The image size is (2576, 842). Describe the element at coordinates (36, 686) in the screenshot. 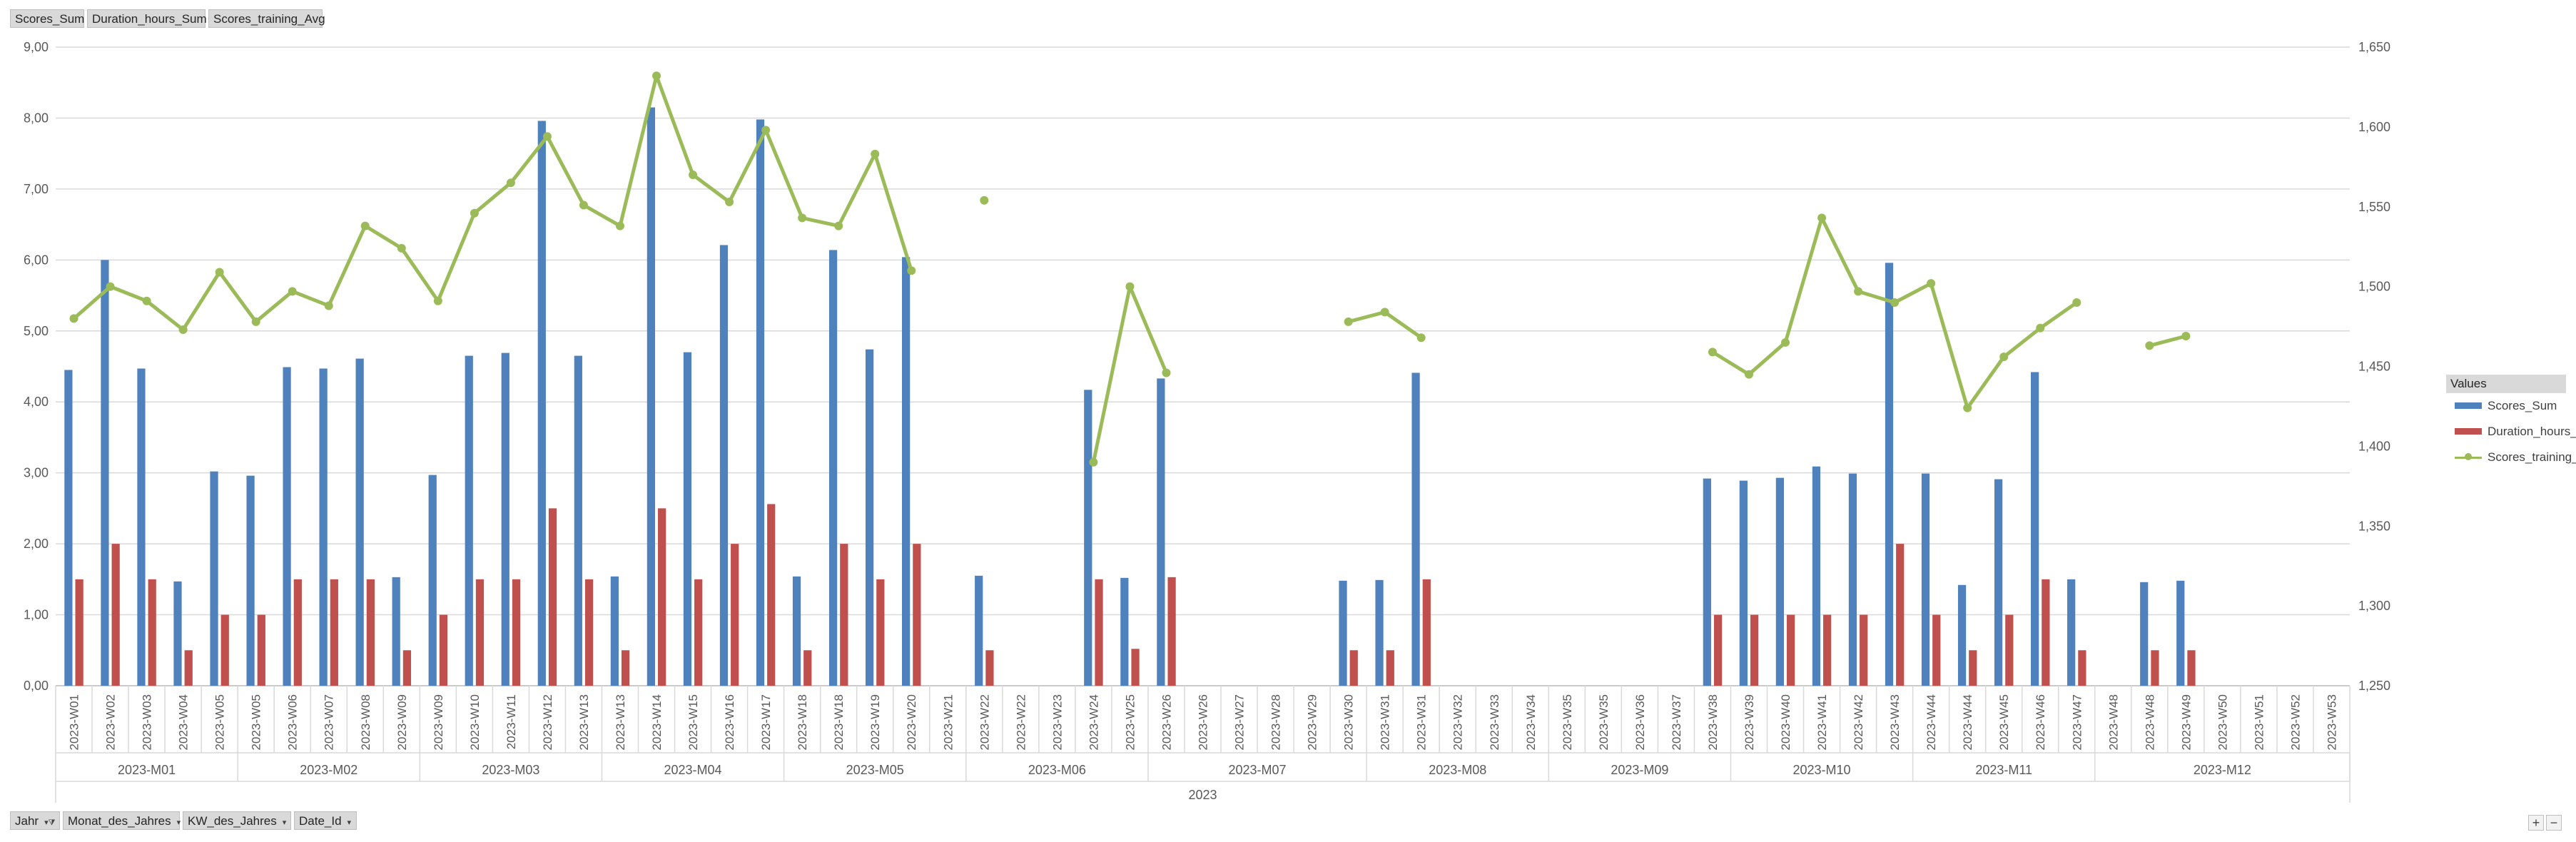

I see `y-tick-label: 0,00` at that location.